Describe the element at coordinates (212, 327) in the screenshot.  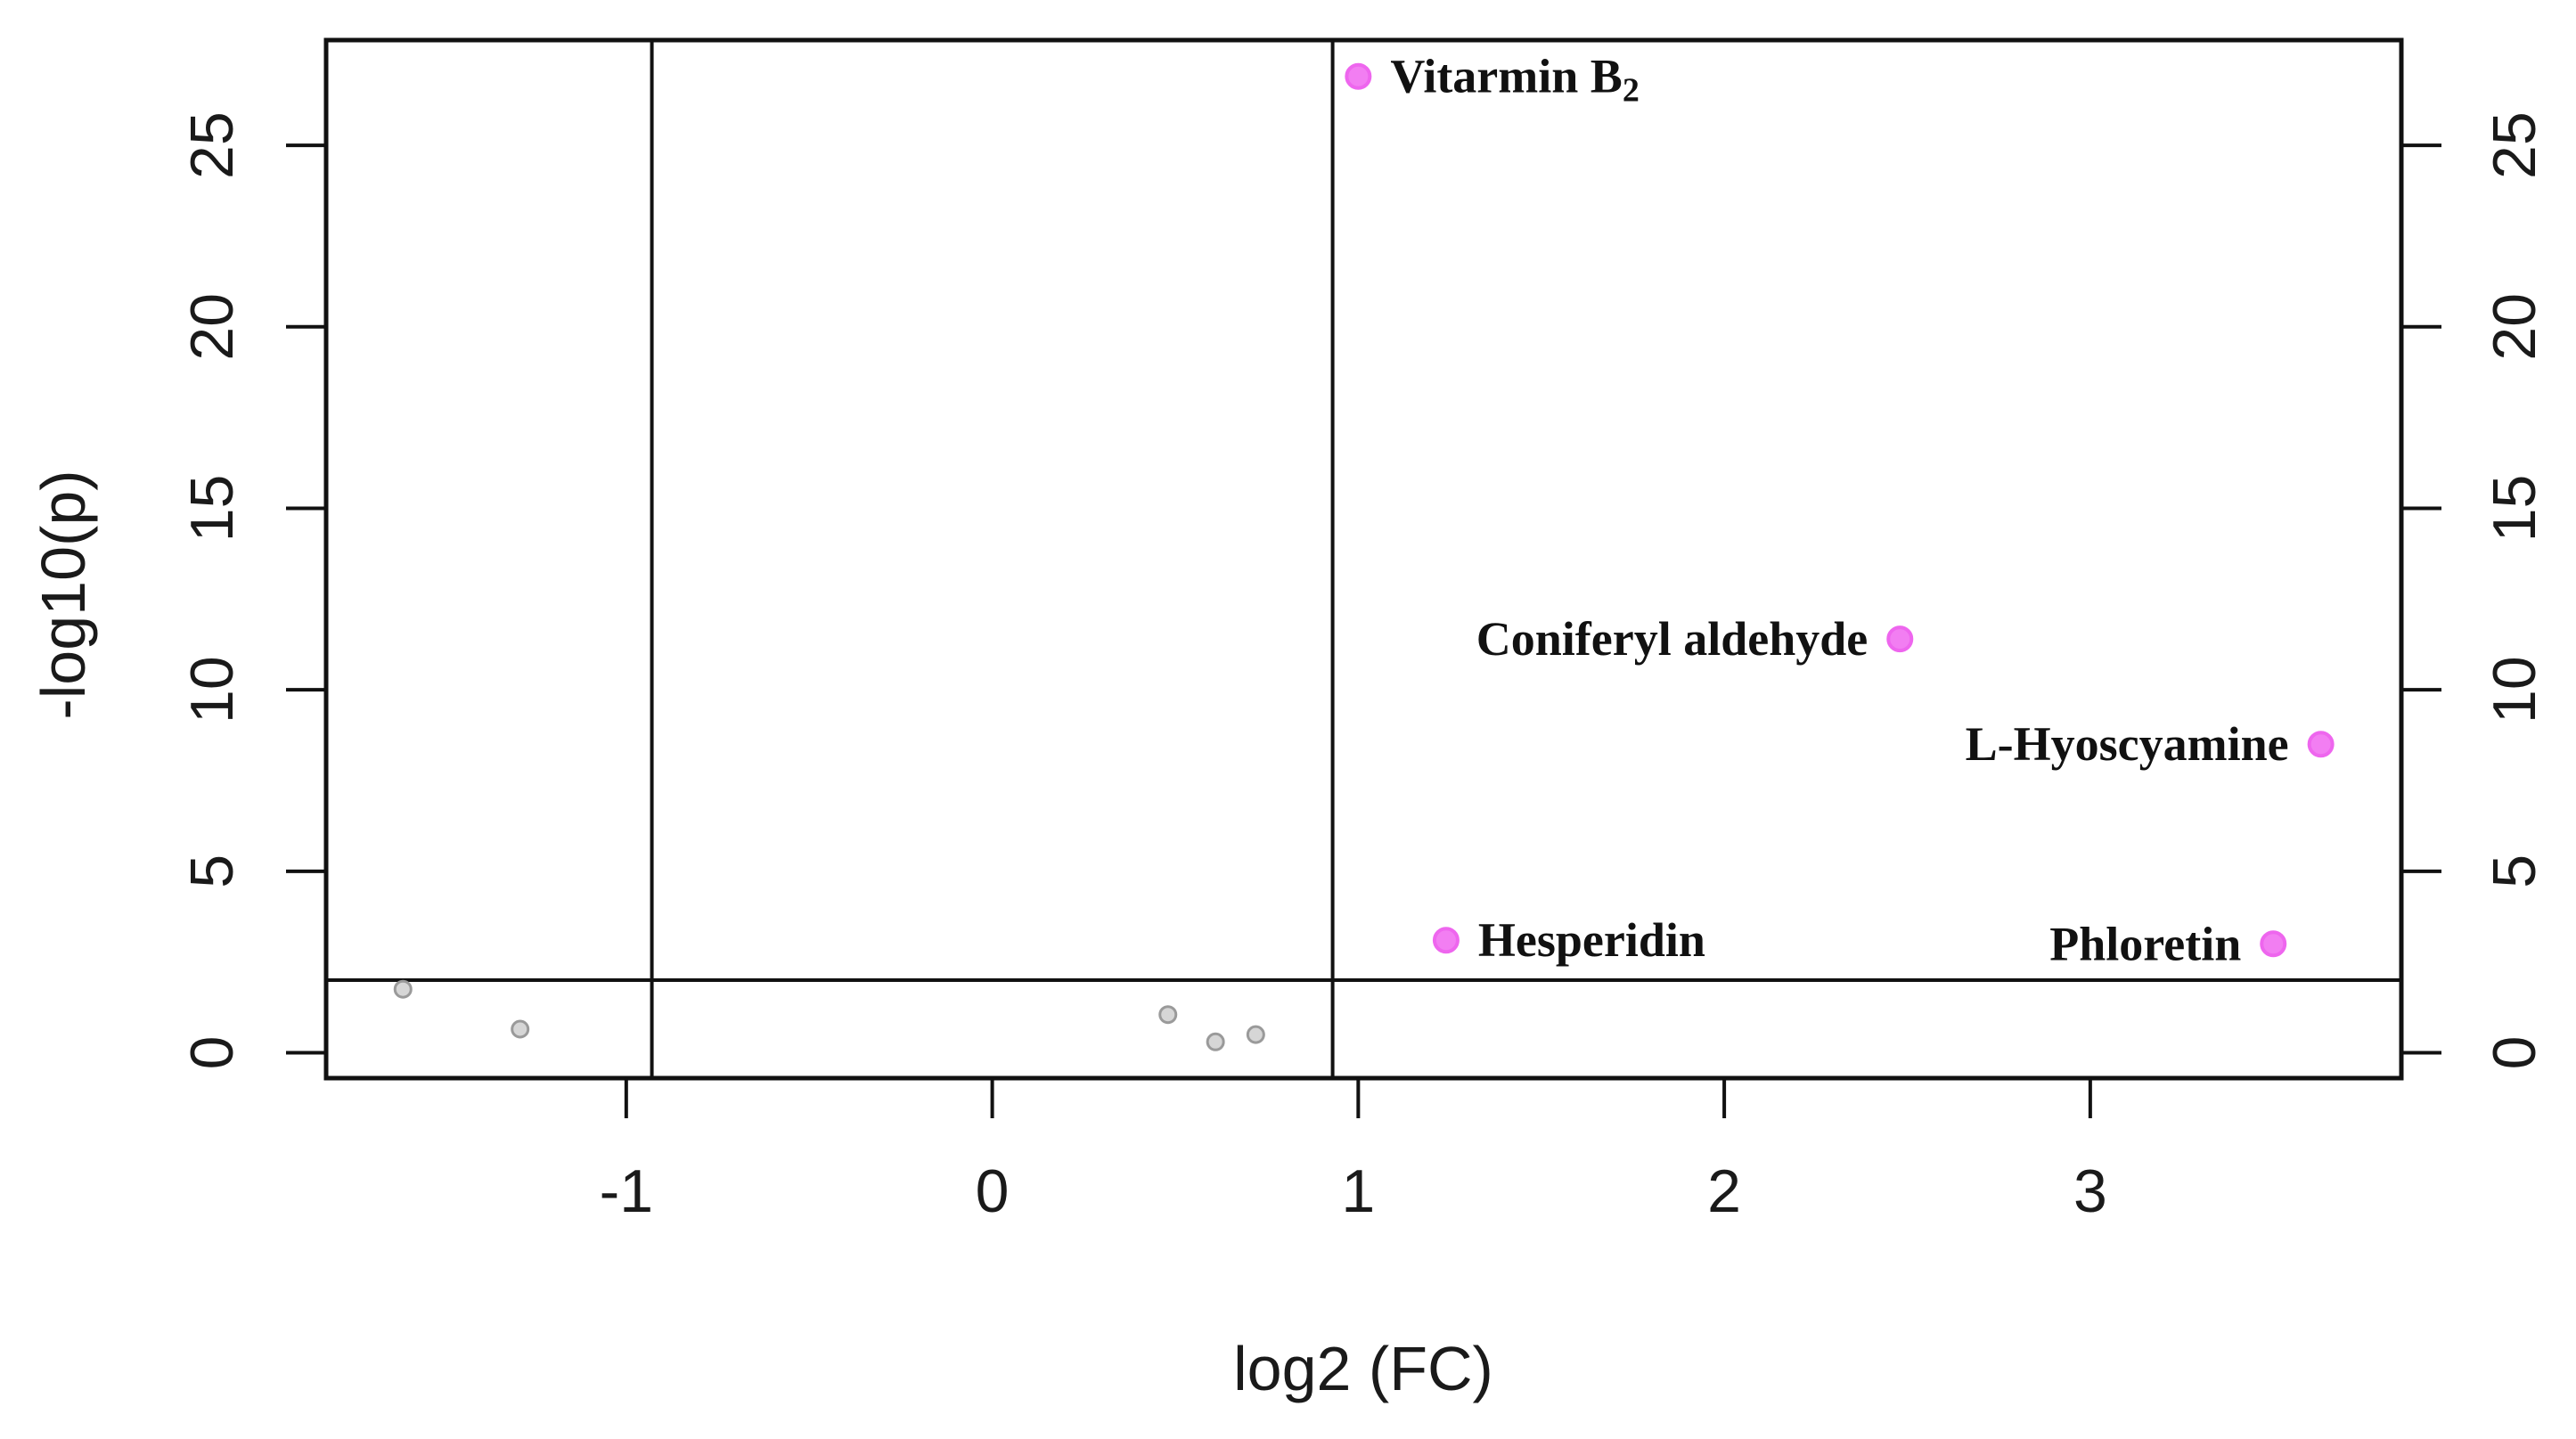
I see `y-tick-label-left: 20` at that location.